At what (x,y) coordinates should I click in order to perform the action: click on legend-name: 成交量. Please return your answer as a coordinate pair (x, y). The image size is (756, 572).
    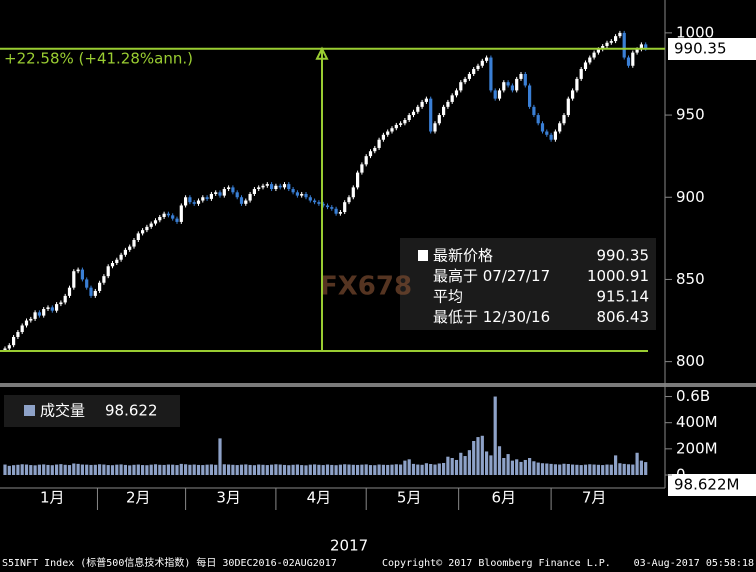
    Looking at the image, I should click on (62, 411).